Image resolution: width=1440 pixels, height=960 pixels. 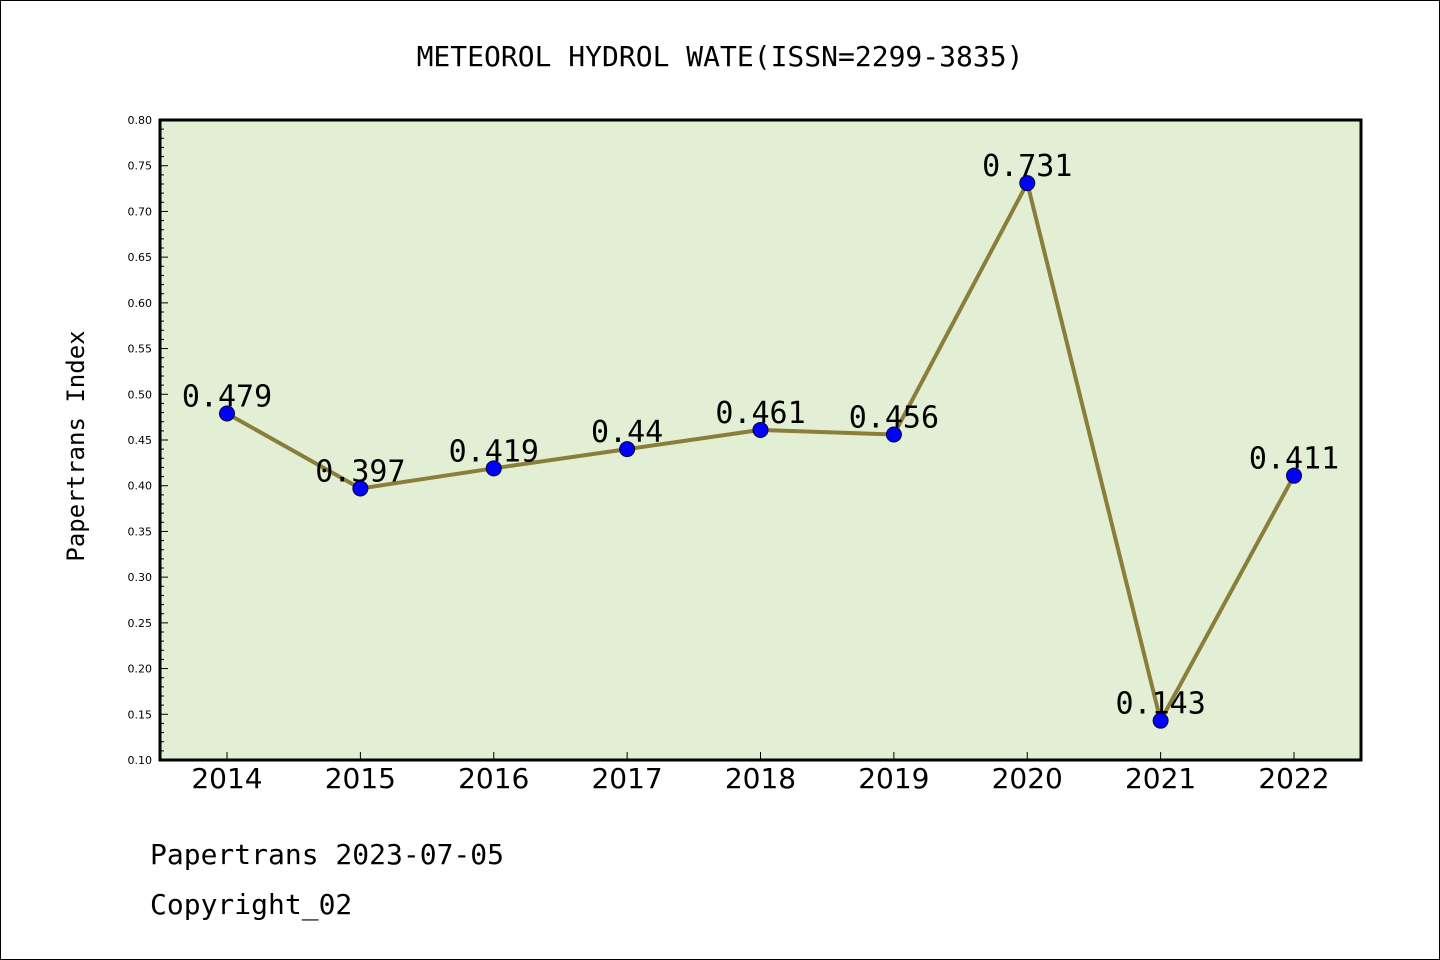 What do you see at coordinates (360, 471) in the screenshot?
I see `data-label: 0.397` at bounding box center [360, 471].